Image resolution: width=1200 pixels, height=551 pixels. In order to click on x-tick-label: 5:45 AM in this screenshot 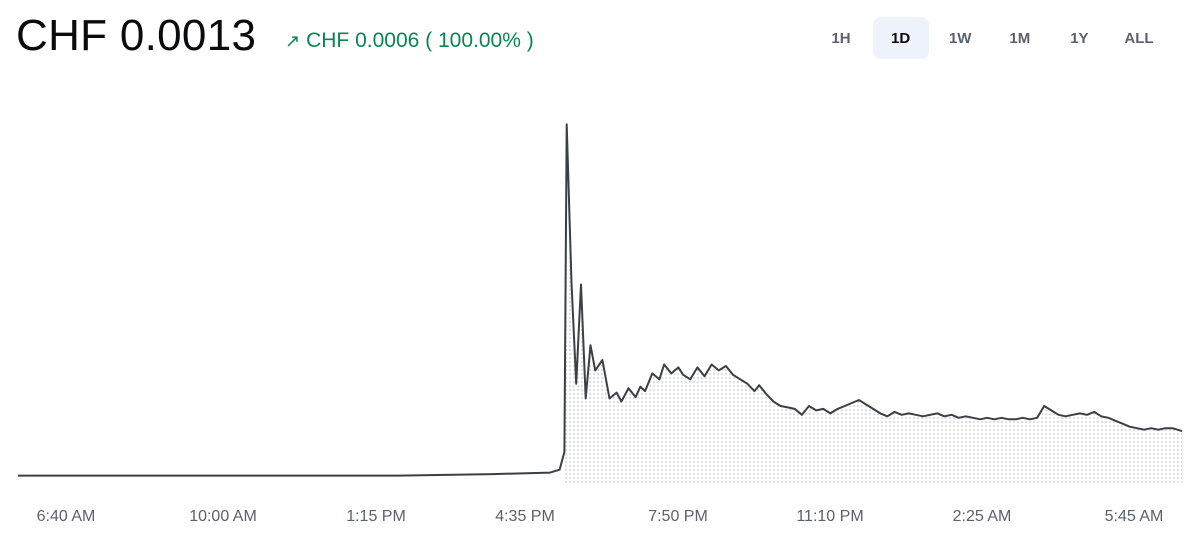, I will do `click(1134, 516)`.